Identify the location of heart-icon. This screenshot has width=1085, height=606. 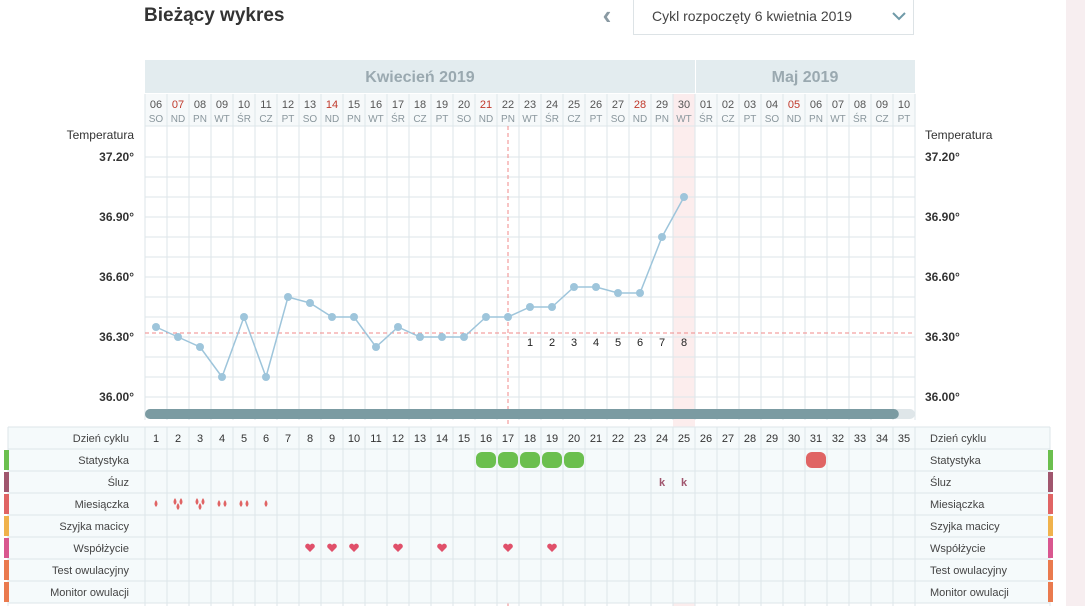
(508, 547).